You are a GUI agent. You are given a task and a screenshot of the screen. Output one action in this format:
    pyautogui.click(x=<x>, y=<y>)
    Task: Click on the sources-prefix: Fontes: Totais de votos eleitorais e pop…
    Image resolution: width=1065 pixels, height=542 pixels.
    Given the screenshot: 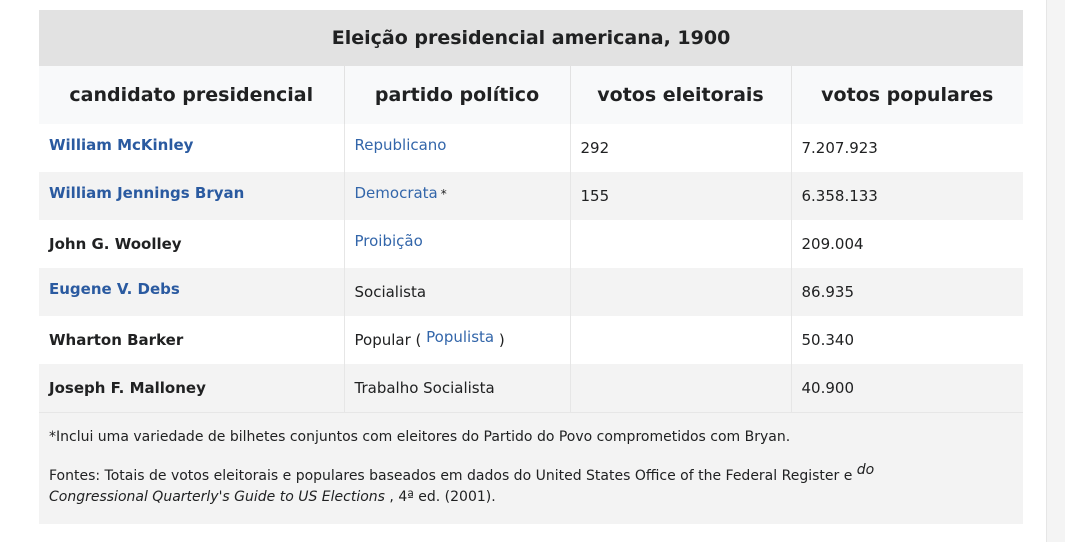 What is the action you would take?
    pyautogui.click(x=451, y=476)
    